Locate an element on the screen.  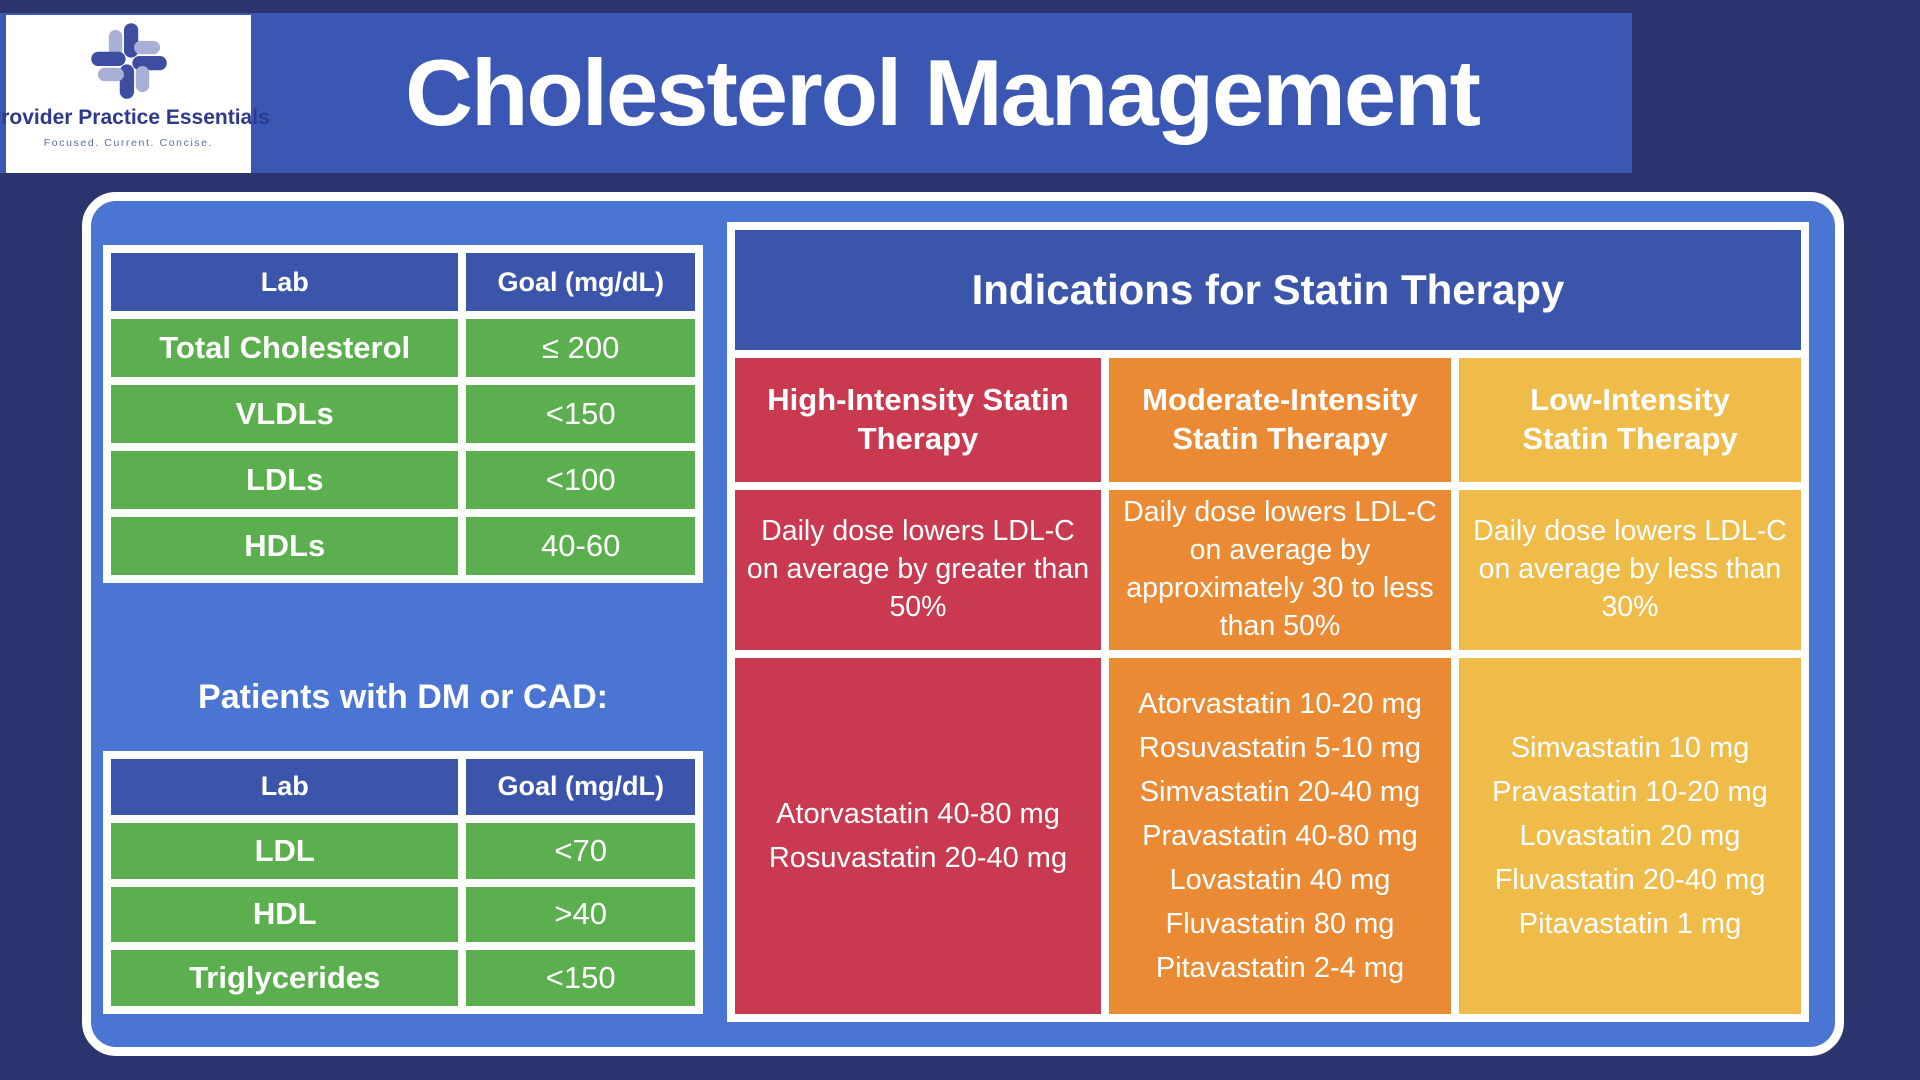
goal-cell: >40 is located at coordinates (580, 914).